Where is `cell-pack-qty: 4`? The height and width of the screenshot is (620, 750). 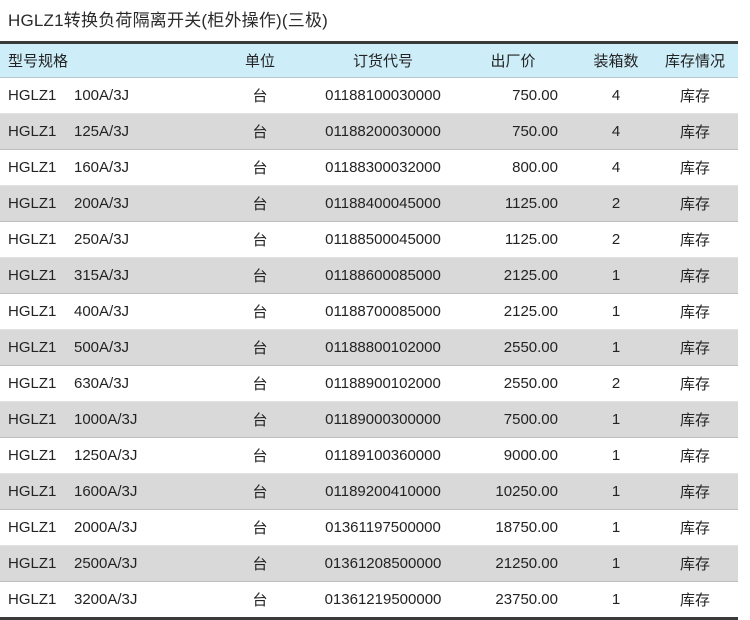
cell-pack-qty: 4 is located at coordinates (616, 131).